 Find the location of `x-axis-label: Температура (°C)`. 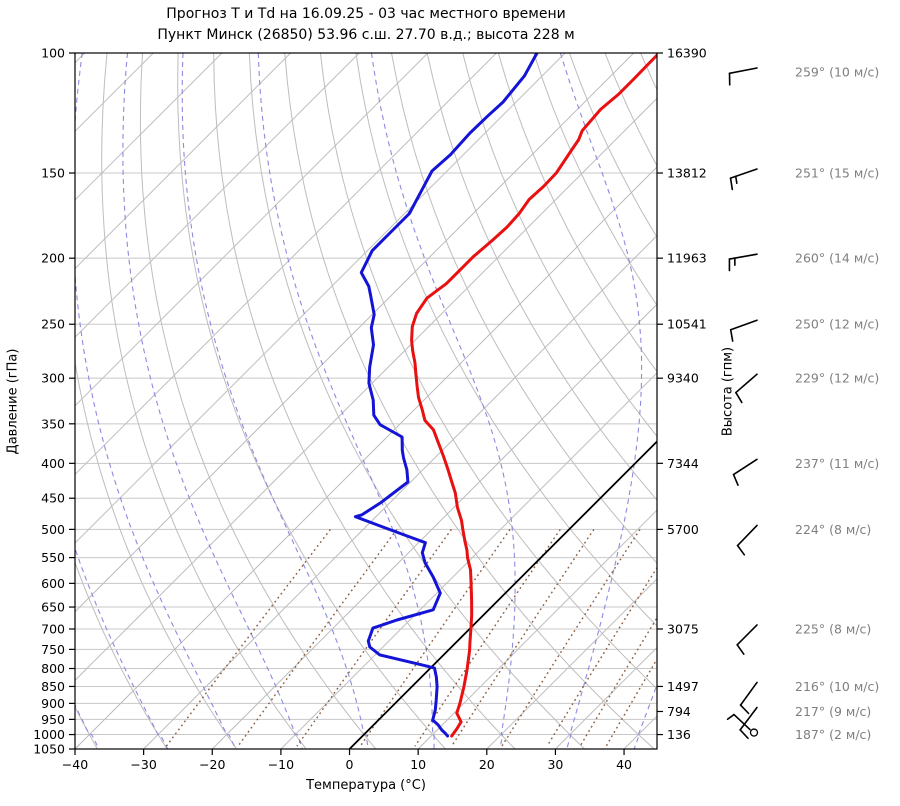

x-axis-label: Температура (°C) is located at coordinates (366, 785).